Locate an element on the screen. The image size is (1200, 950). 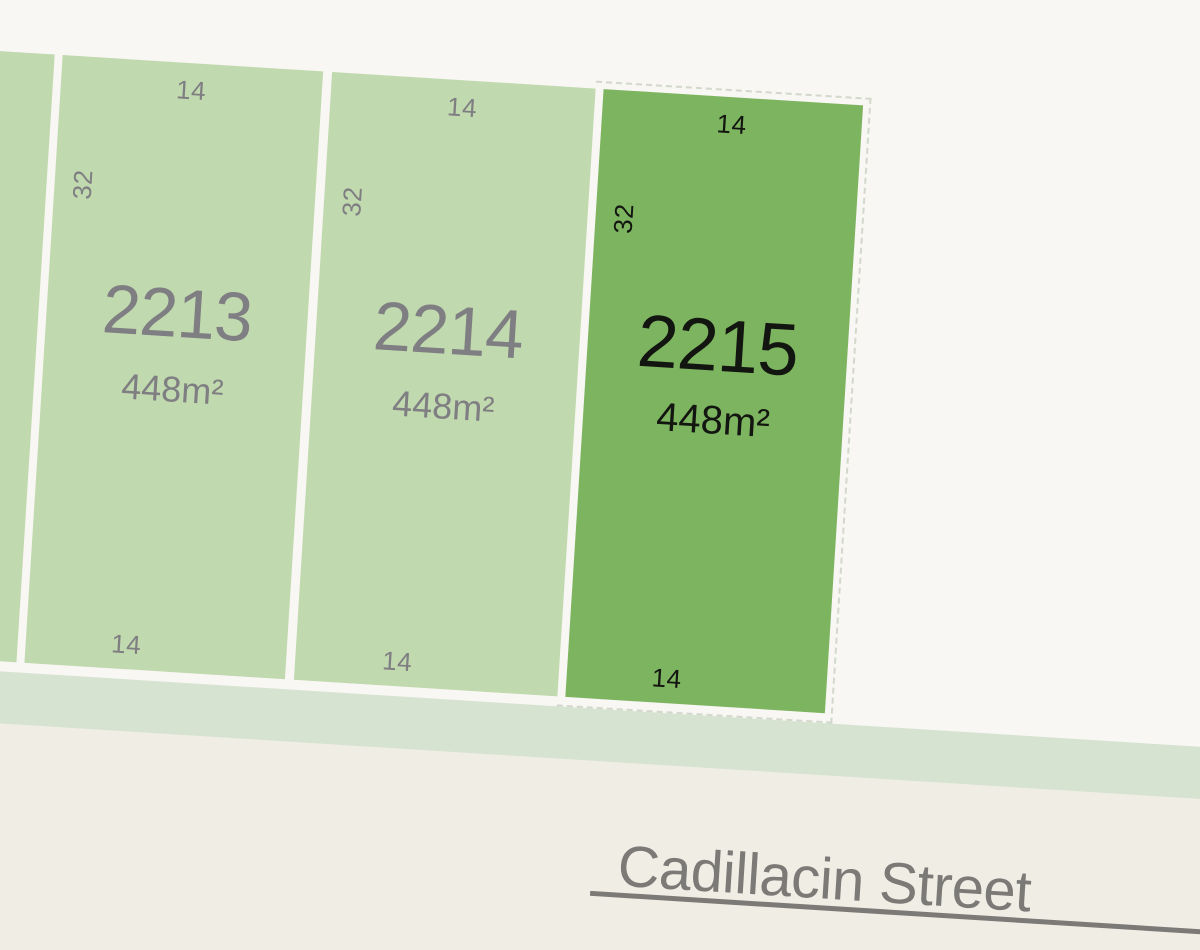
lot-2213-depth-label: 32 is located at coordinates (82, 184).